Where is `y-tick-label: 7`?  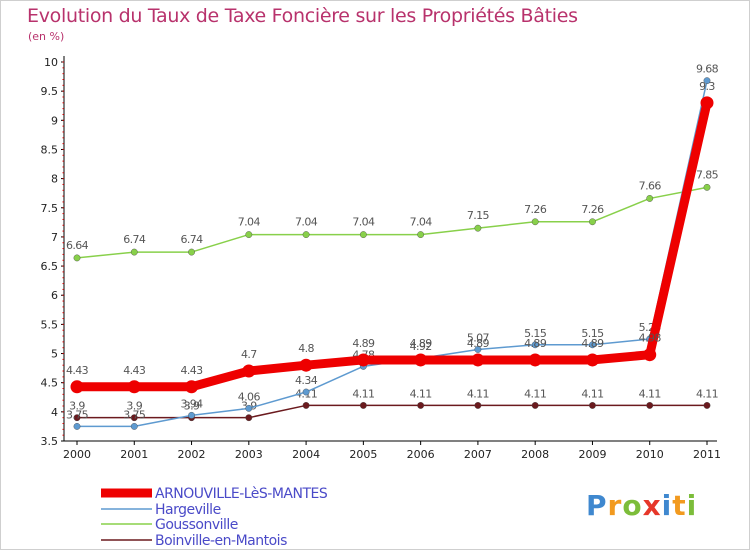
y-tick-label: 7 is located at coordinates (54, 237).